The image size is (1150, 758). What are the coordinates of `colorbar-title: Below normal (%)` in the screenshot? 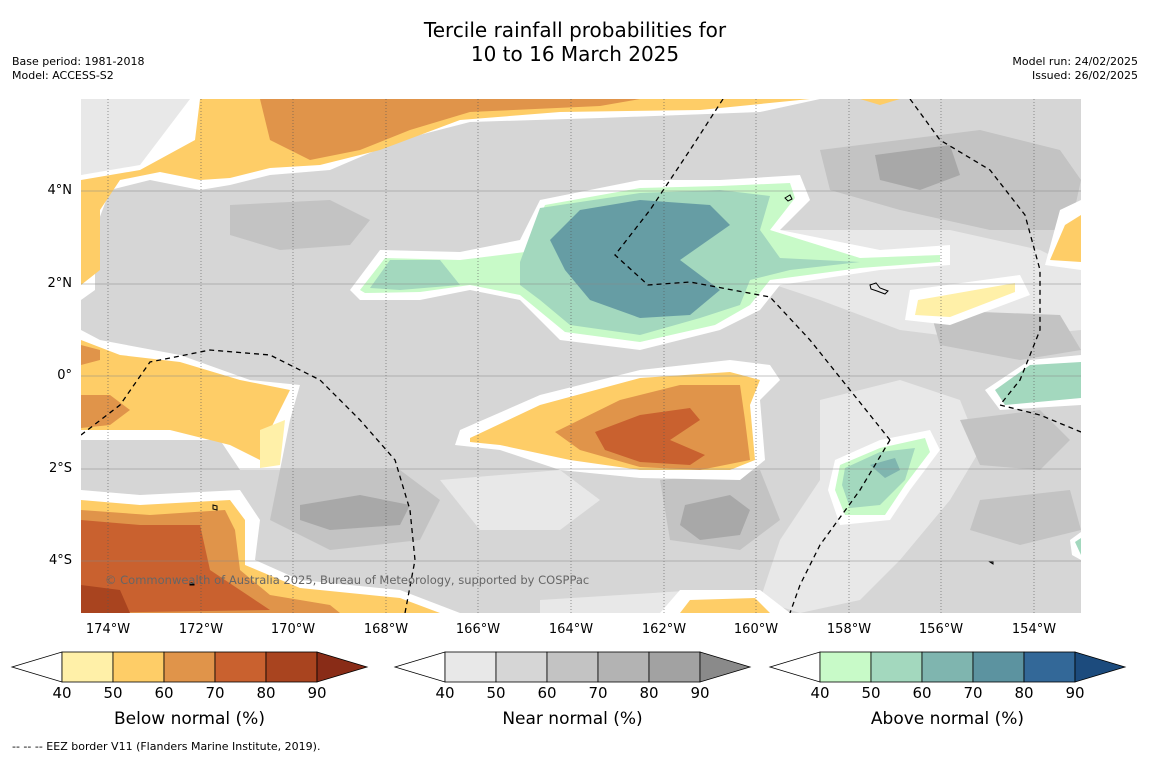 It's located at (189, 719).